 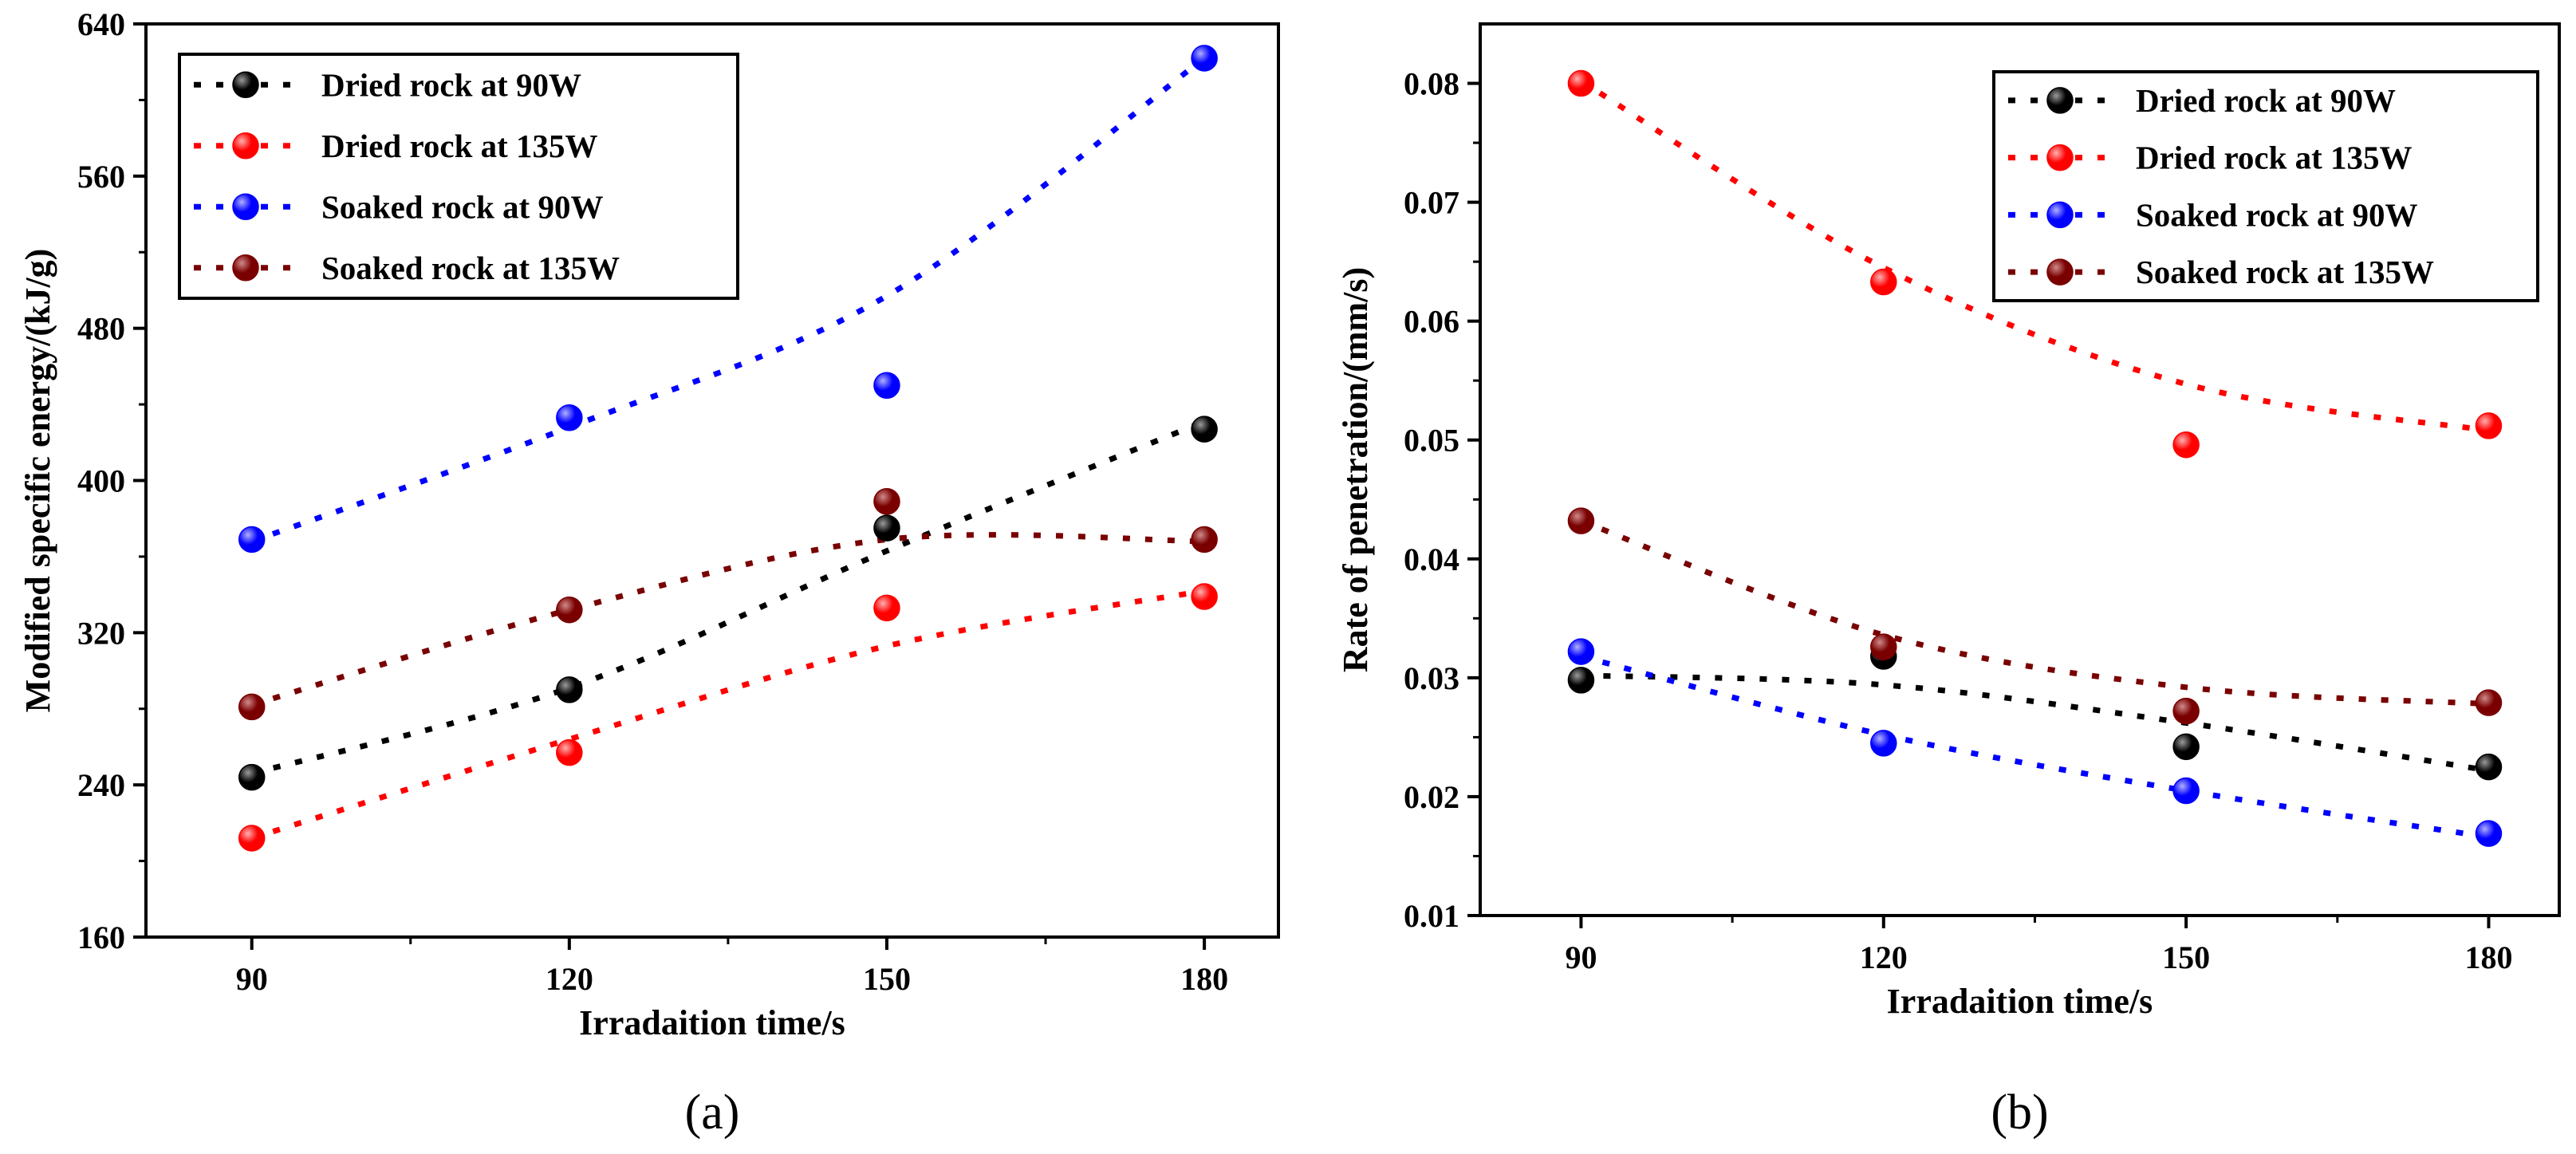 What do you see at coordinates (1431, 916) in the screenshot?
I see `y-tick-label: 0.01` at bounding box center [1431, 916].